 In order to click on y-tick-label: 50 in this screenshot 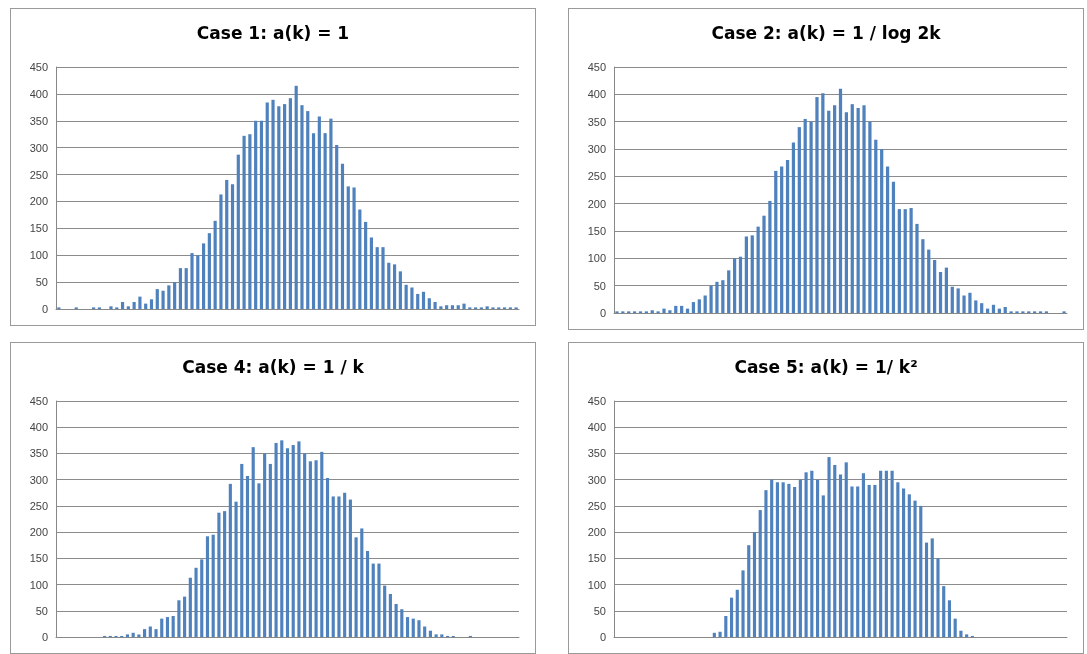, I will do `click(599, 610)`.